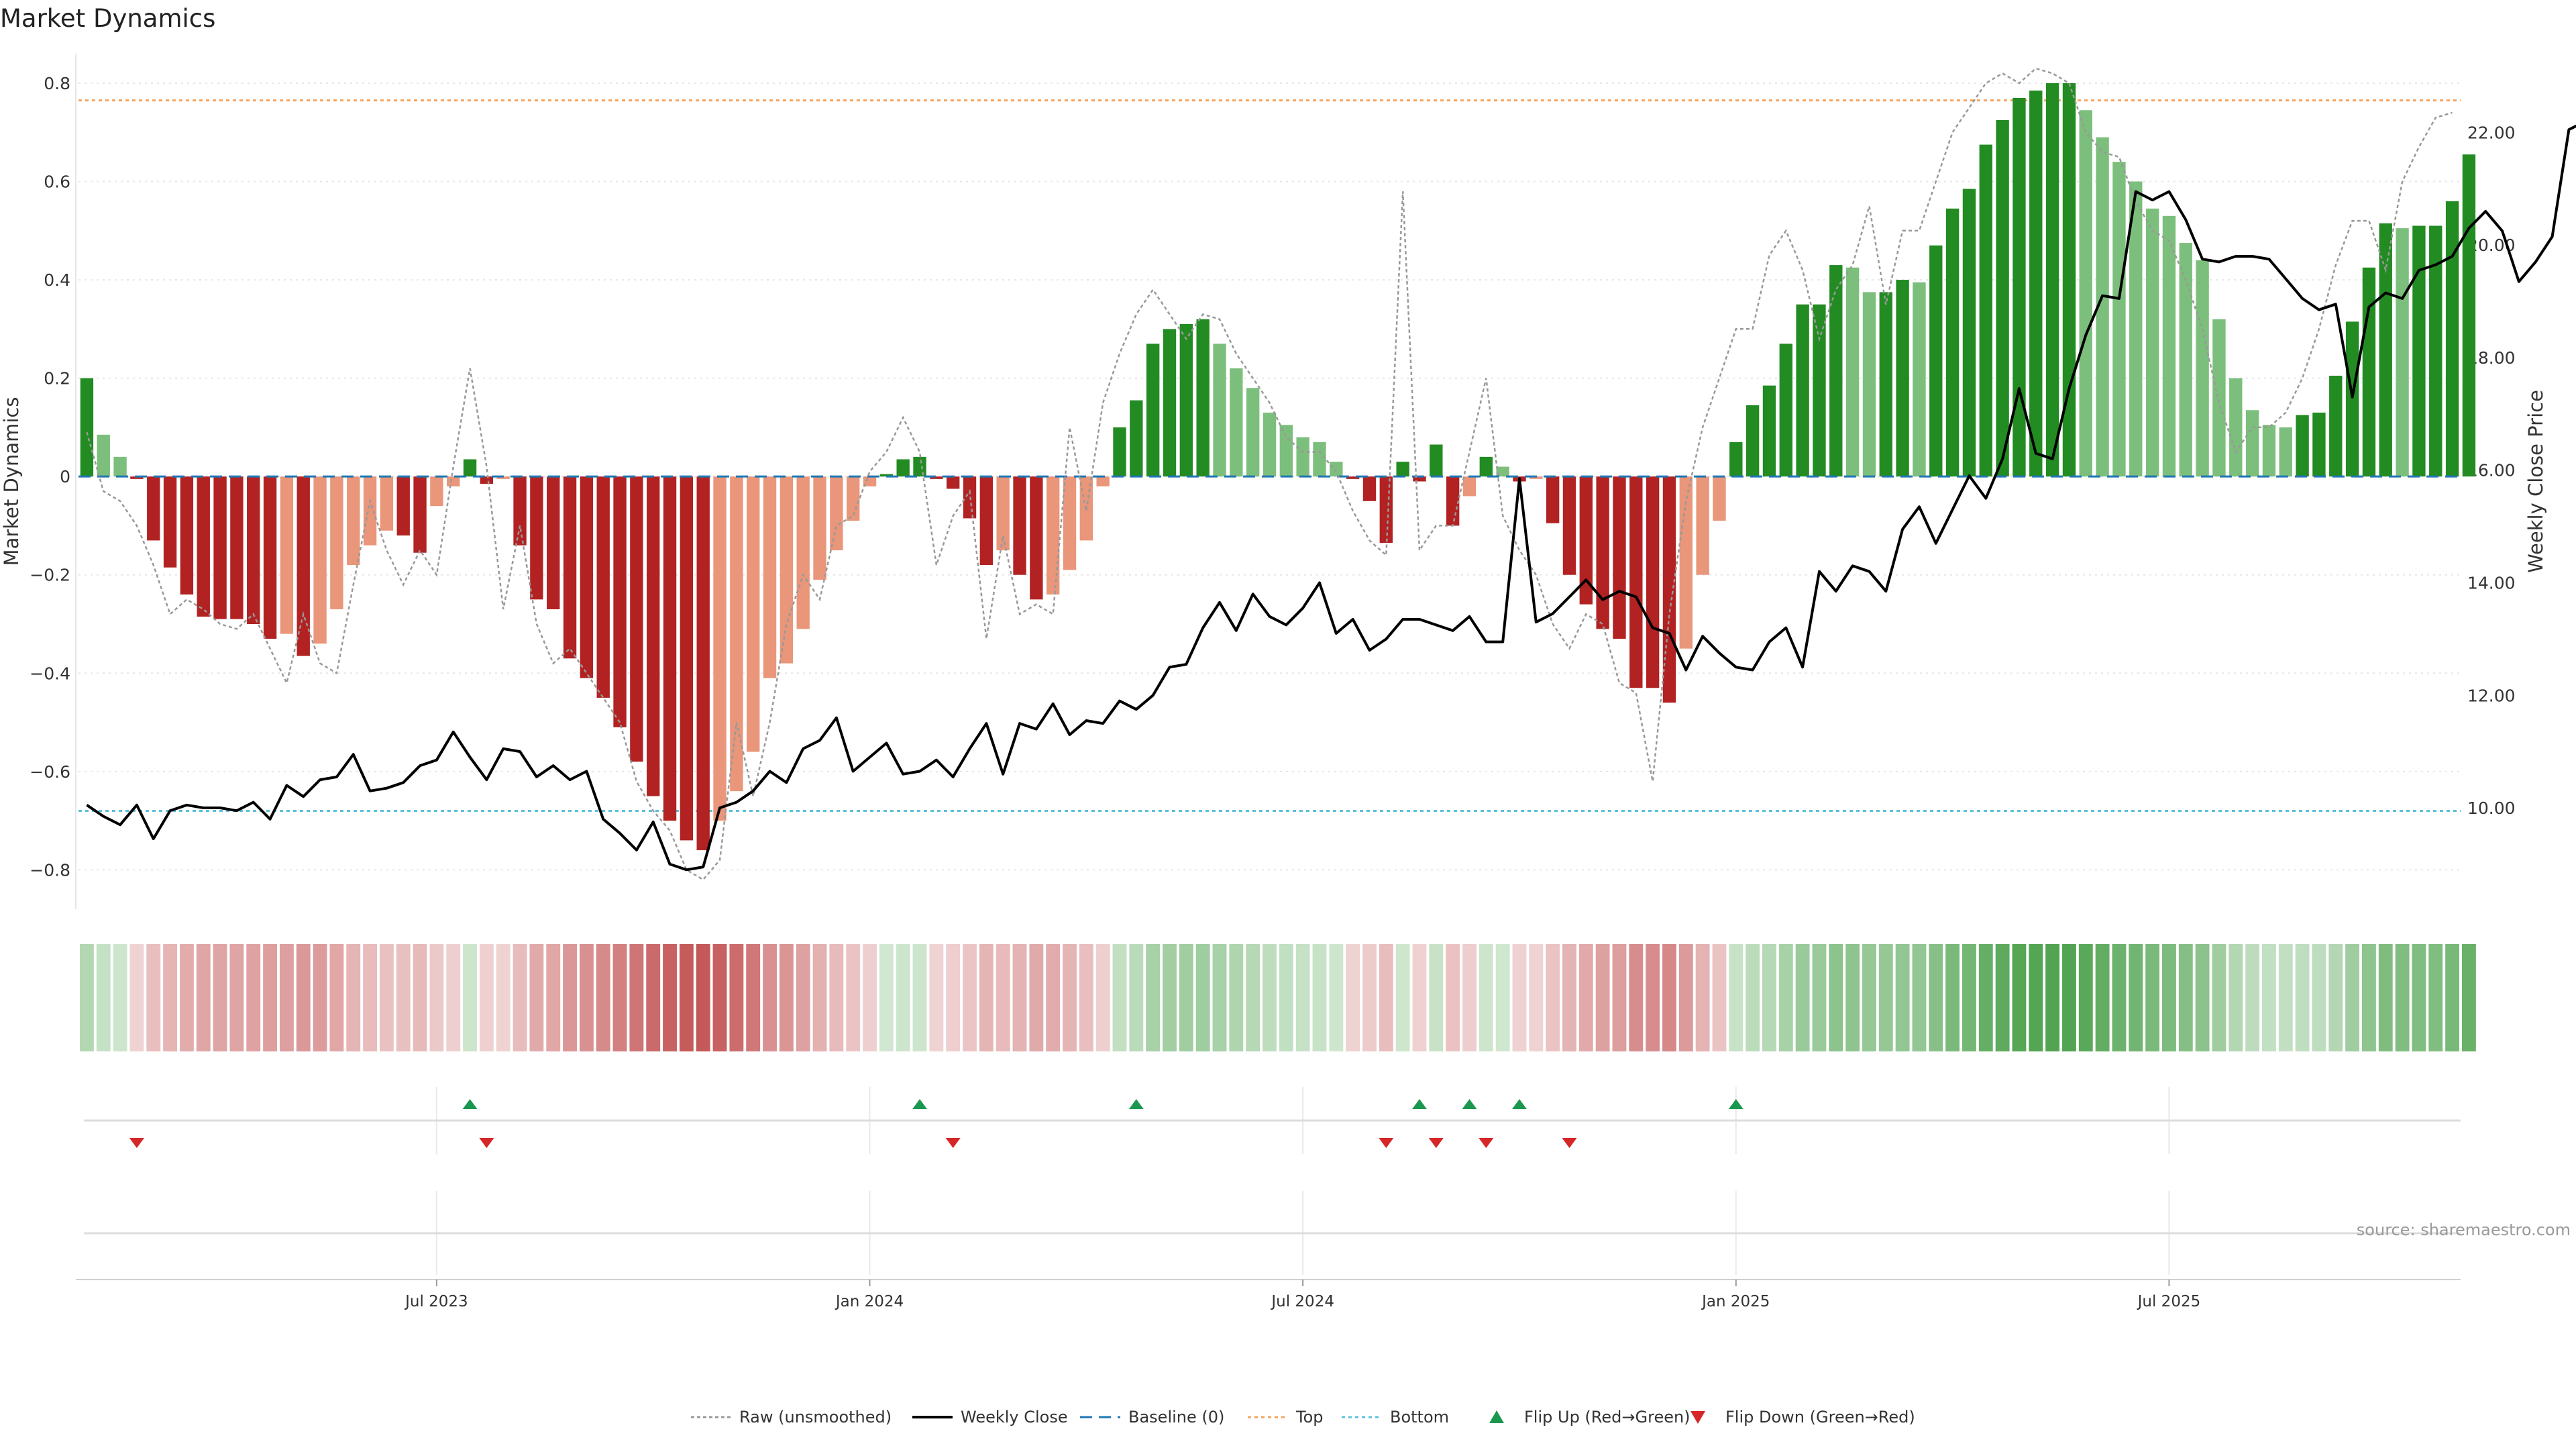 The height and width of the screenshot is (1452, 2576). I want to click on flip-markers-panel, so click(1272, 1181).